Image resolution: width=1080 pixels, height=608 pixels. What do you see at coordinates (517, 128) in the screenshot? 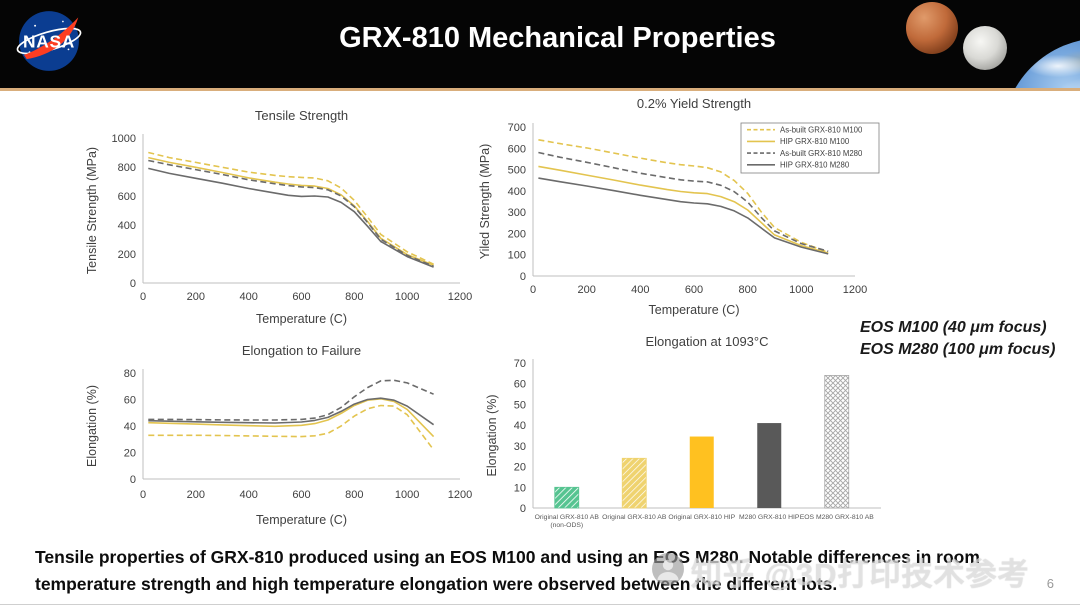
I see `svg-text: 700` at bounding box center [517, 128].